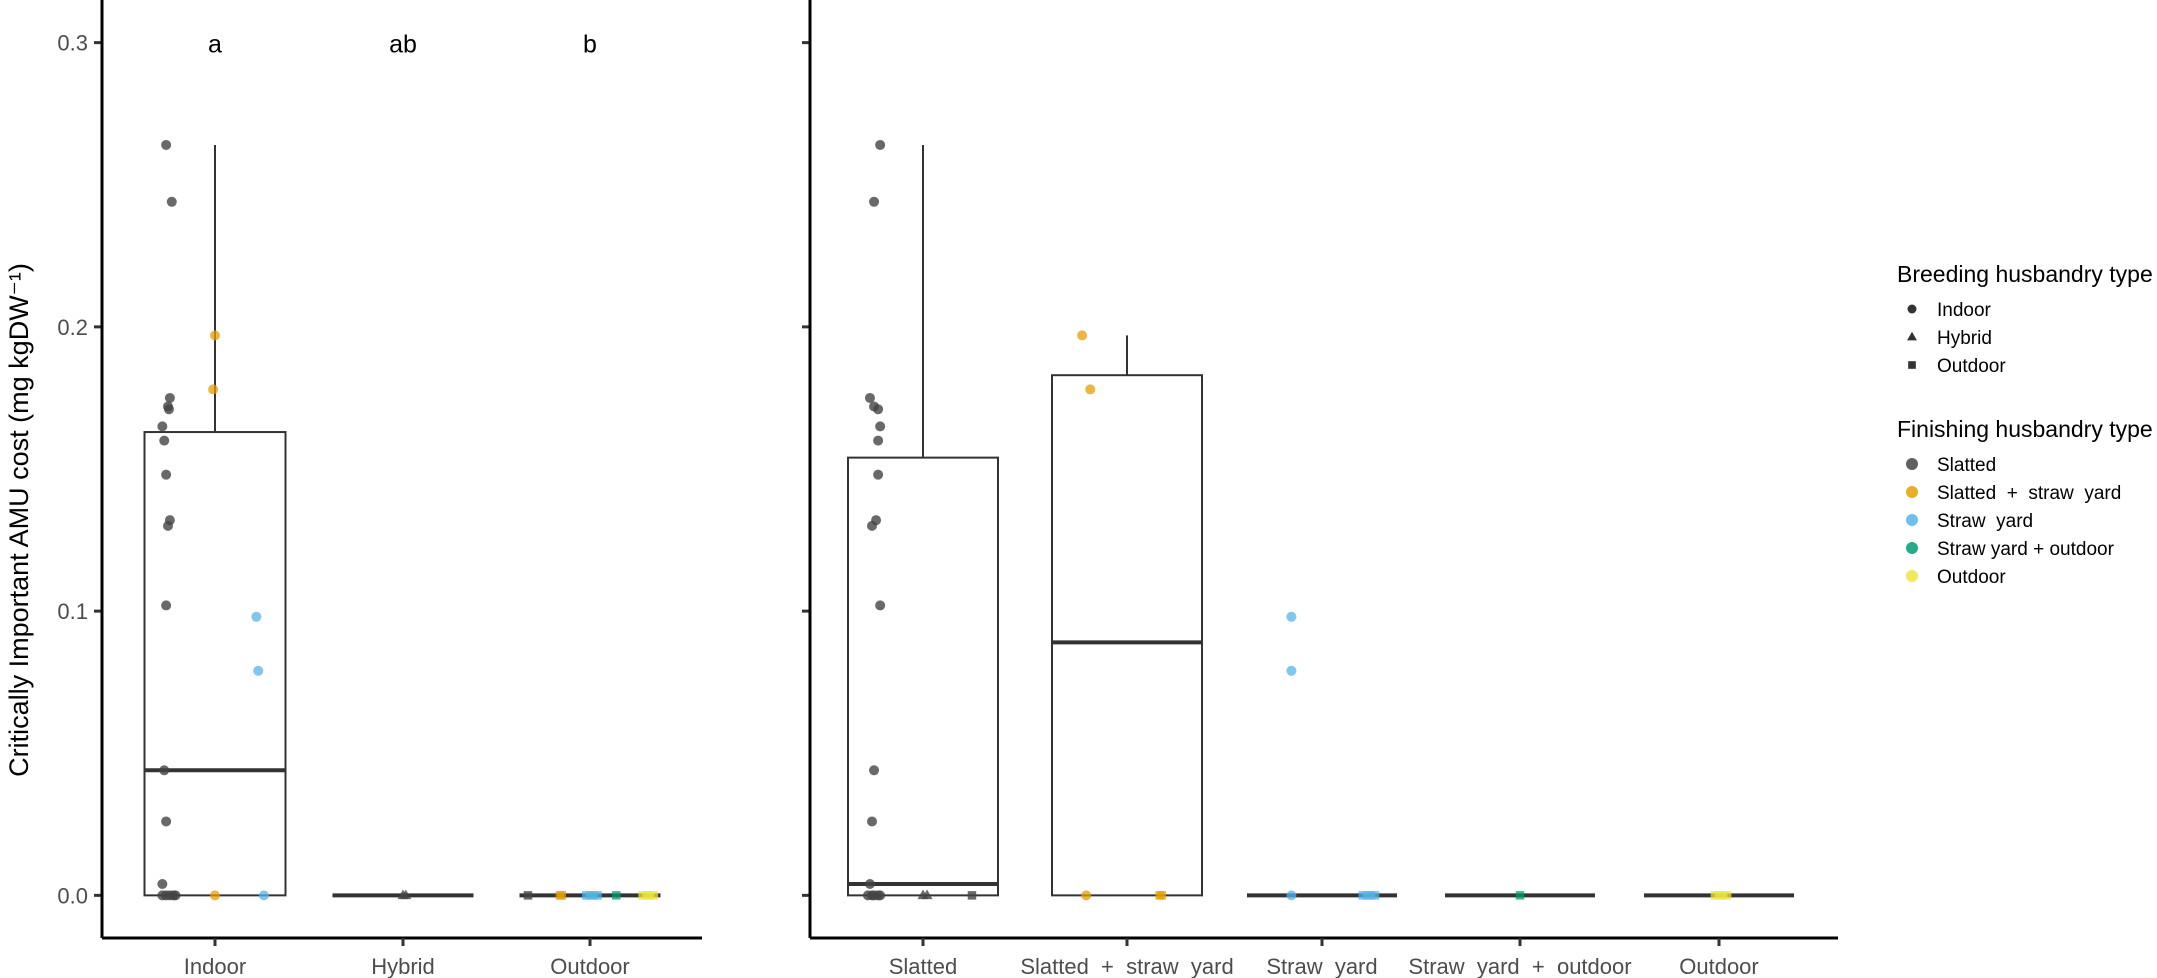 This screenshot has width=2157, height=978. I want to click on legend-label: Hybrid, so click(1964, 338).